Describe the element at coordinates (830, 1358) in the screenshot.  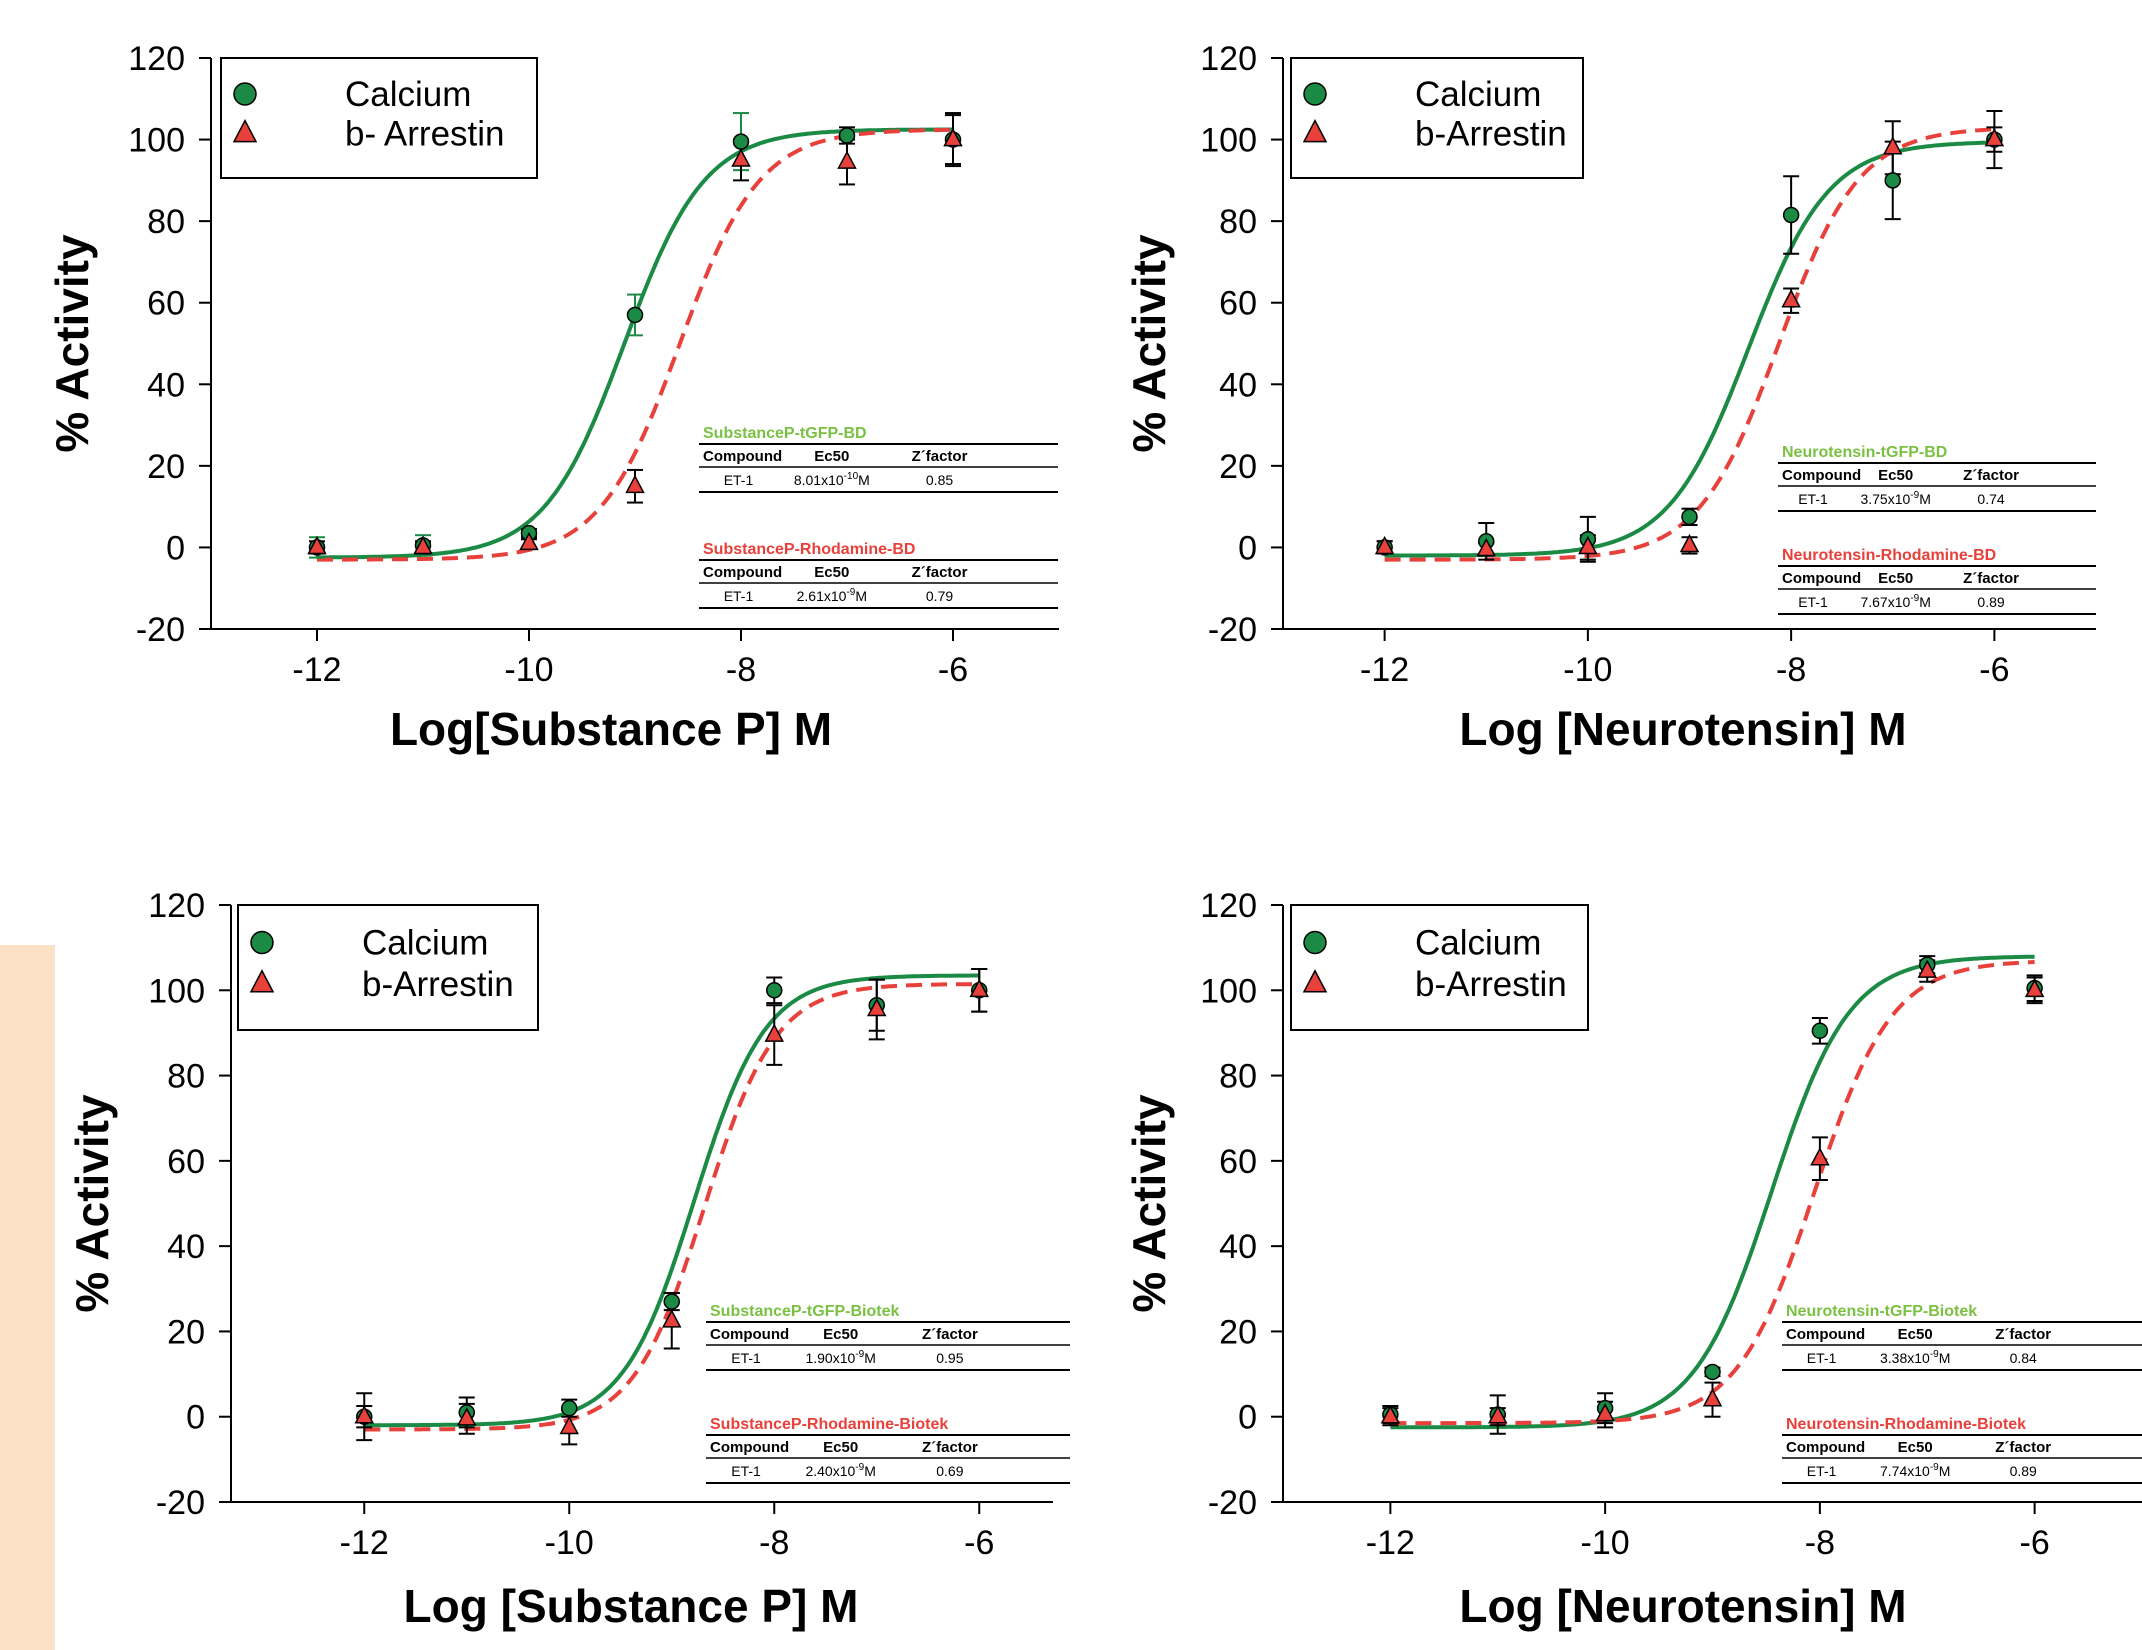
I see `ec50-mantissa: 1.90x10` at that location.